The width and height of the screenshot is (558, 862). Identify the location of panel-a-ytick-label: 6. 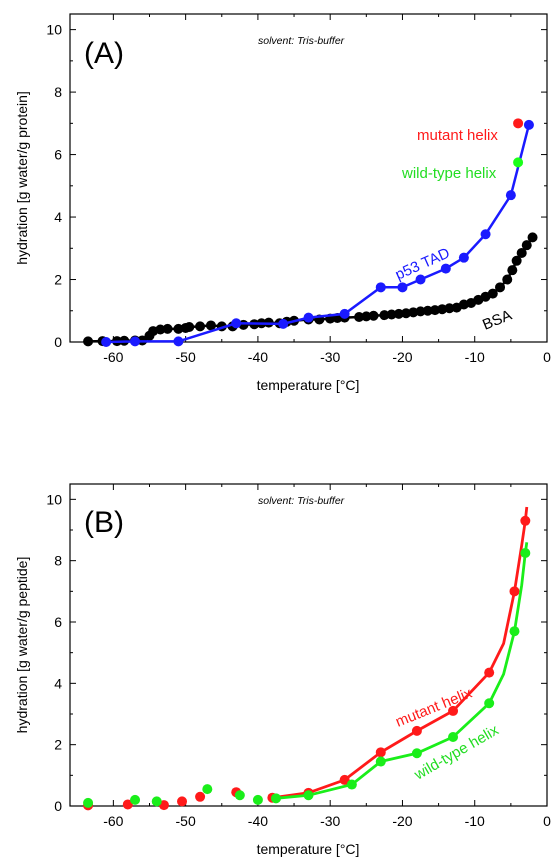
(58, 155).